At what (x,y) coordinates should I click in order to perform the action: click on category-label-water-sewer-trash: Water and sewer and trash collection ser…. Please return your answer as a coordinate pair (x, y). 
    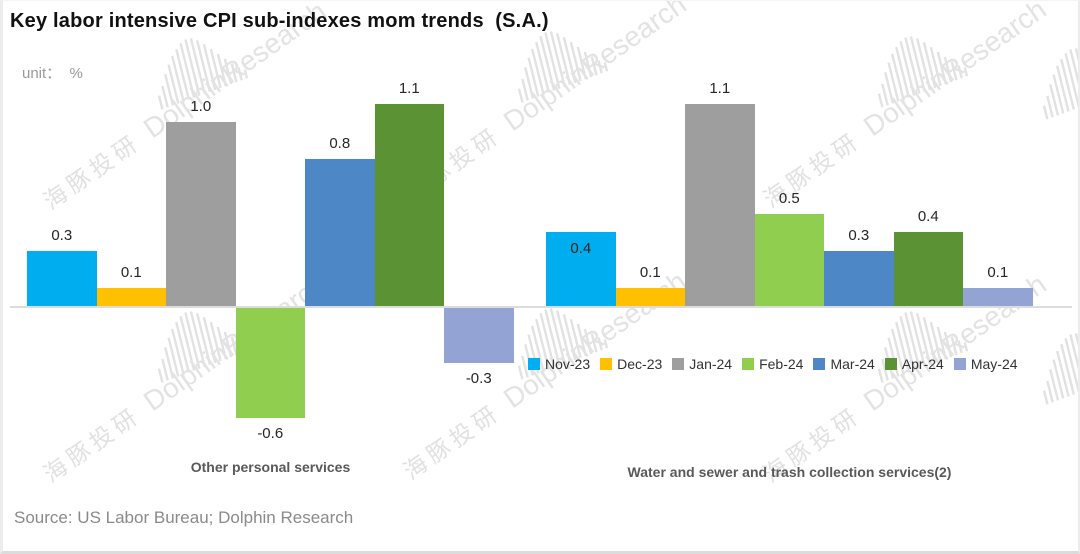
    Looking at the image, I should click on (789, 472).